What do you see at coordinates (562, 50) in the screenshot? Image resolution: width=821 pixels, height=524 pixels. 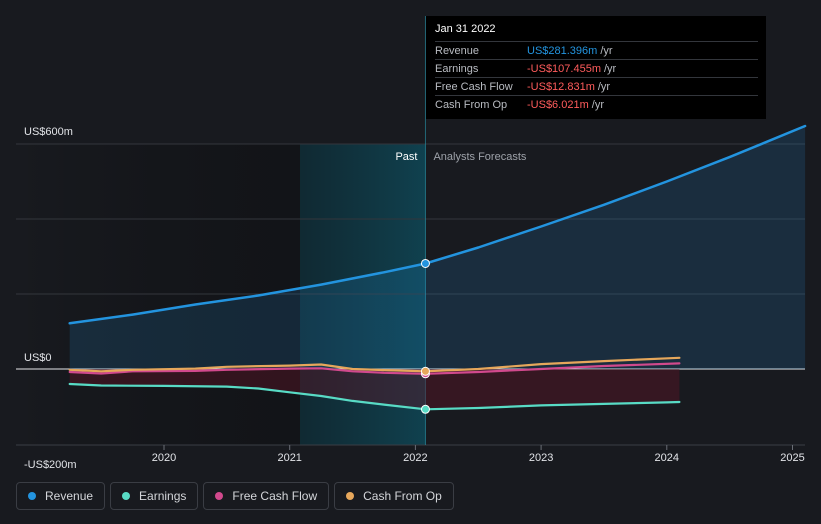 I see `tooltip-row-value: US$281.396m` at bounding box center [562, 50].